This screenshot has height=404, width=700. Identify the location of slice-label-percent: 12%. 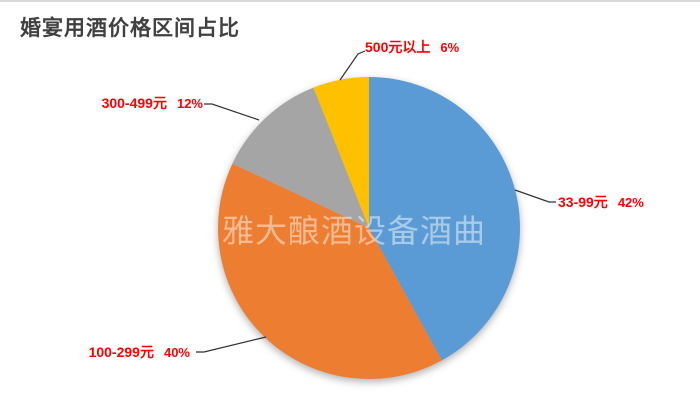
(189, 103).